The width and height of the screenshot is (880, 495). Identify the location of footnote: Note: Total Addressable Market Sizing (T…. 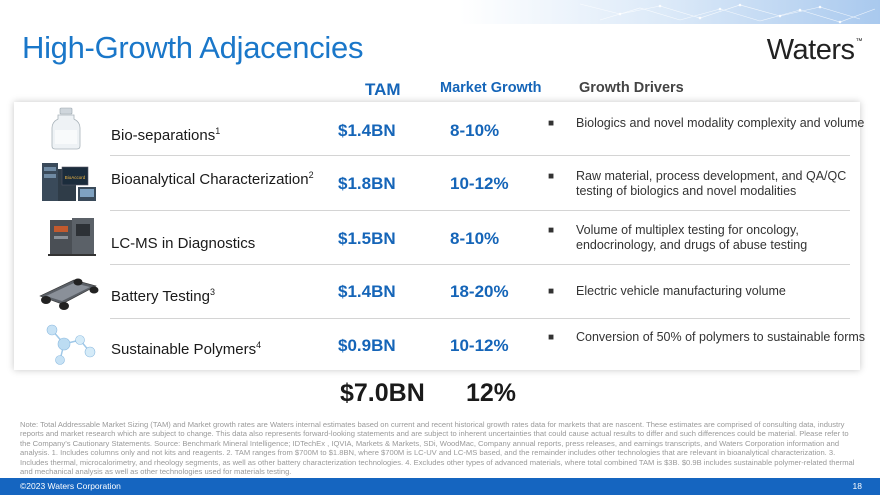
(437, 448).